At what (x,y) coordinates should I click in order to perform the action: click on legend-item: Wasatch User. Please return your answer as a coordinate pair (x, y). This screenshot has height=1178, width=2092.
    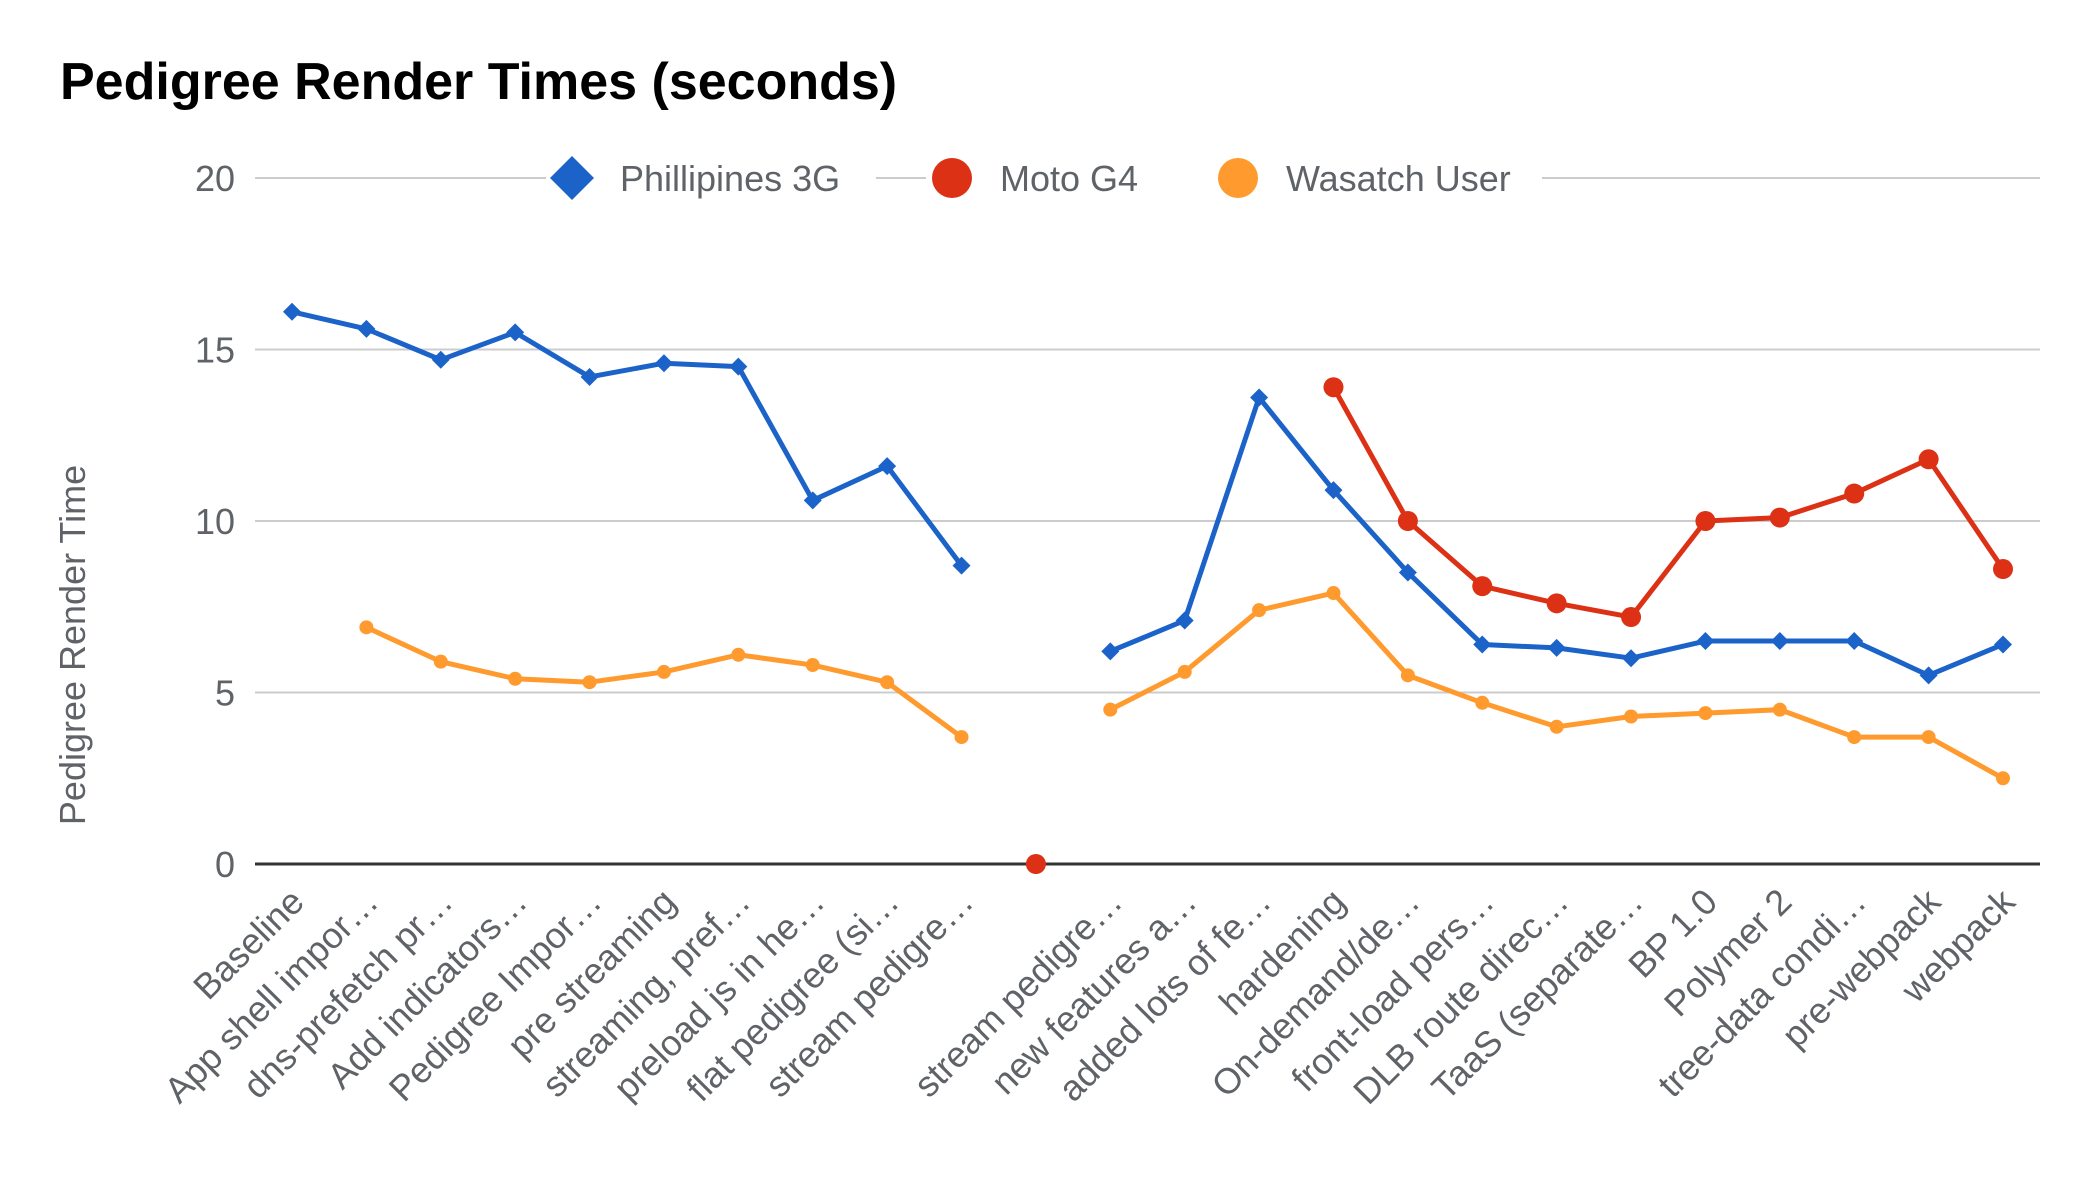
    Looking at the image, I should click on (1377, 178).